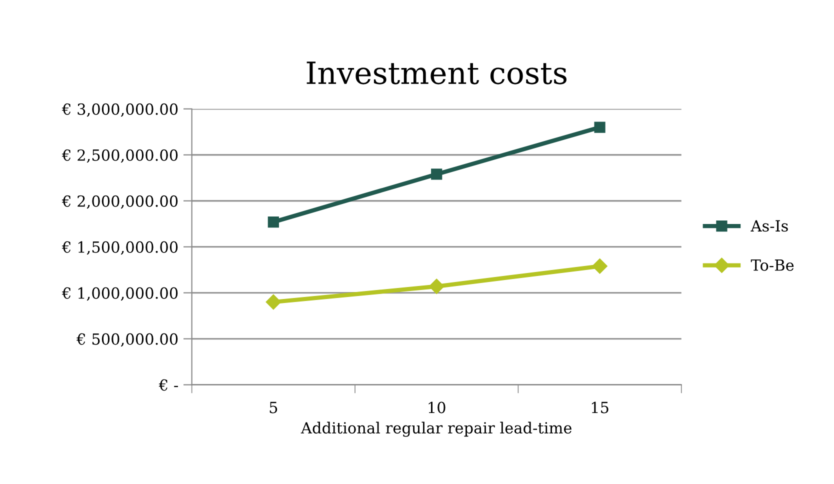 This screenshot has height=484, width=834. I want to click on y-tick-label: € 1,000,000.00, so click(120, 294).